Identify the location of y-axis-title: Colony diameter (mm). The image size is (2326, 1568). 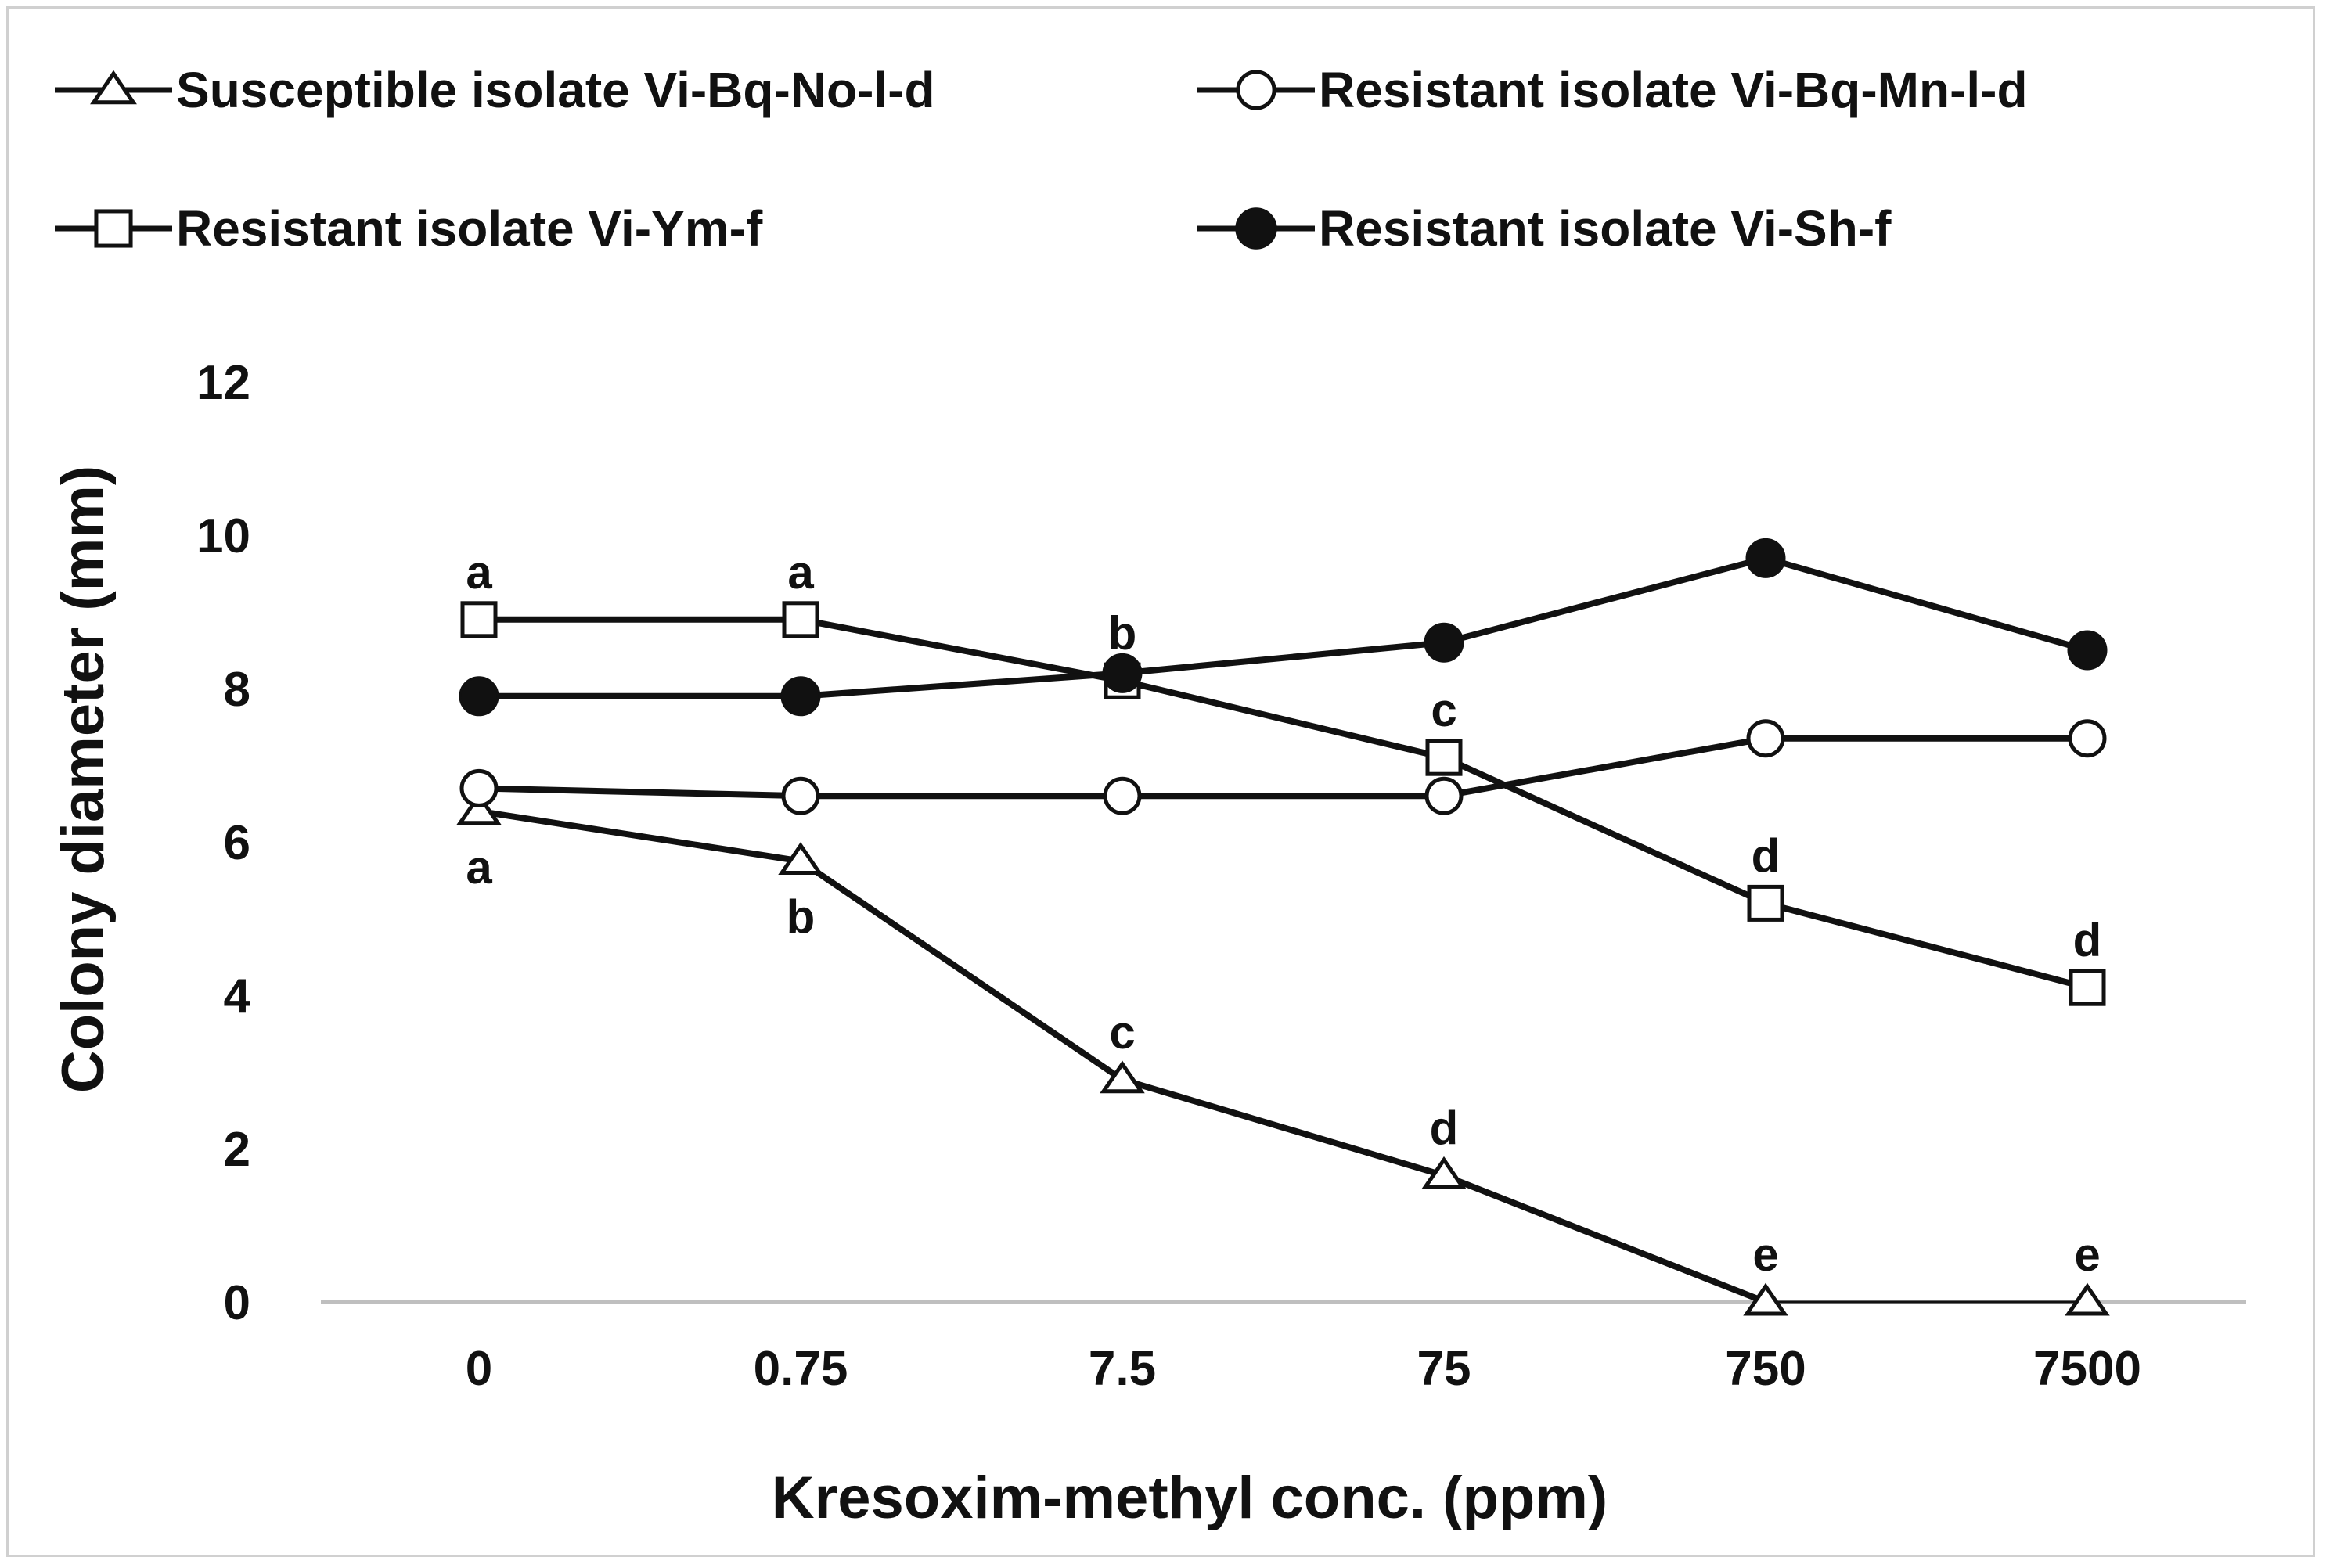
(83, 780).